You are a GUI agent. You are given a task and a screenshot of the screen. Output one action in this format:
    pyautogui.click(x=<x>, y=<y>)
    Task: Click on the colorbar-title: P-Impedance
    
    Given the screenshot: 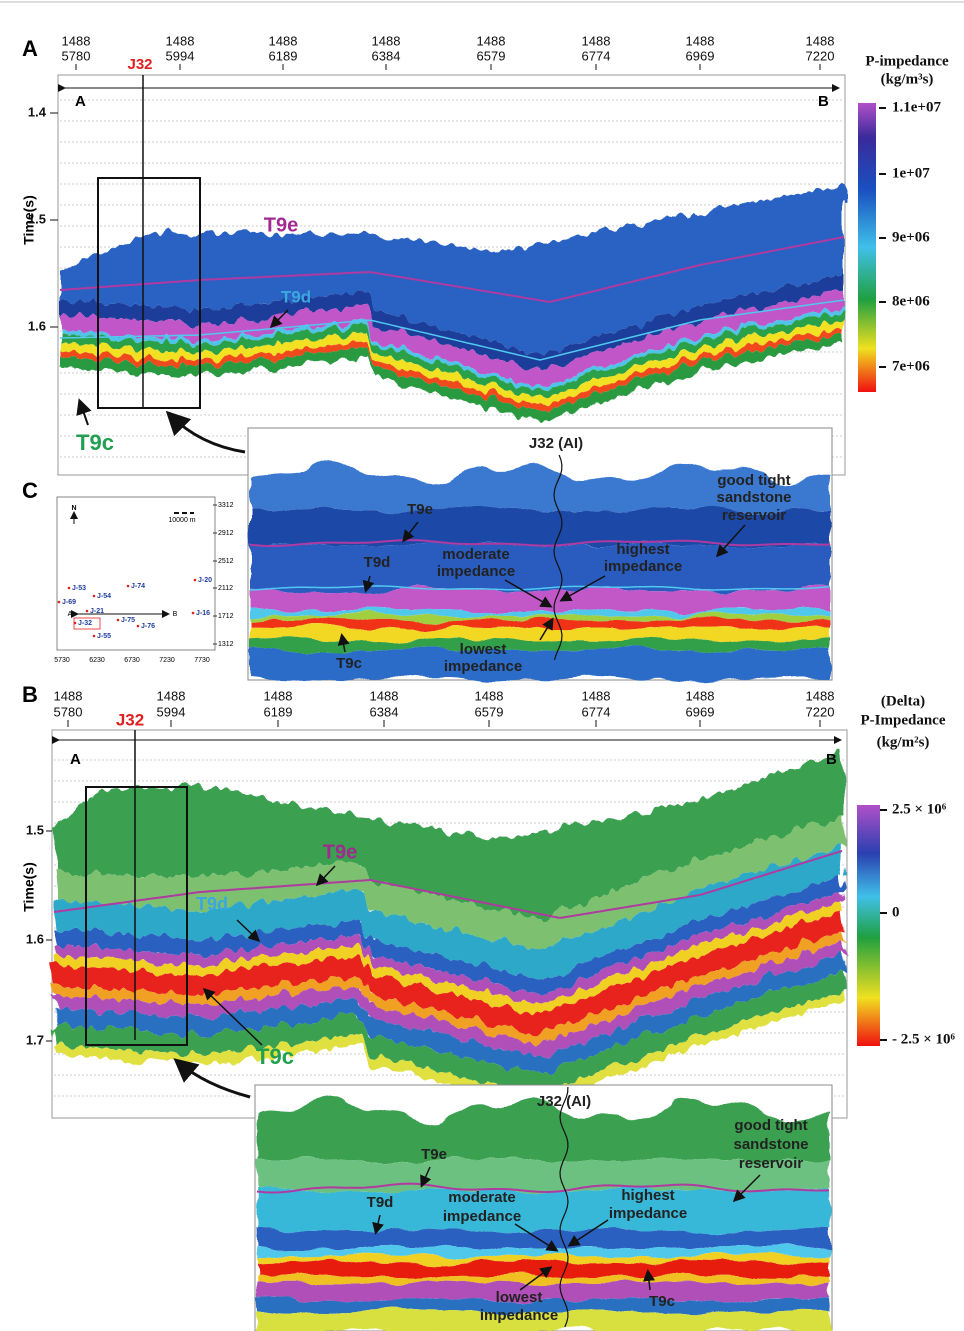 What is the action you would take?
    pyautogui.click(x=903, y=720)
    